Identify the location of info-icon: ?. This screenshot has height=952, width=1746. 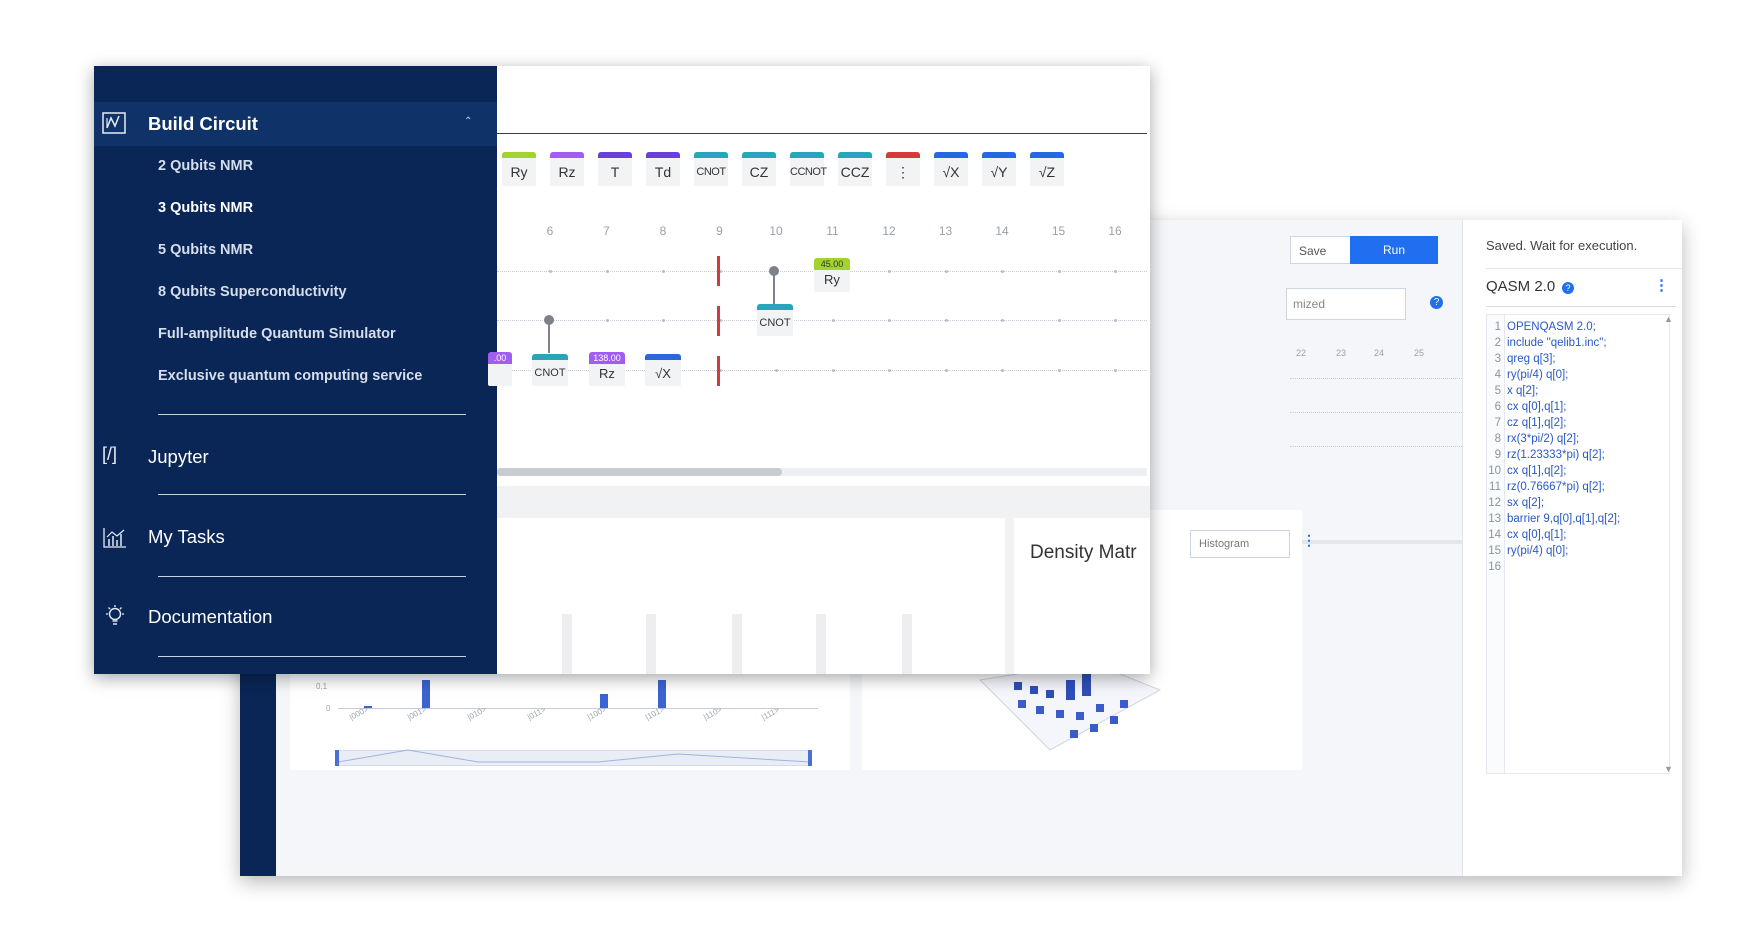
(1568, 288).